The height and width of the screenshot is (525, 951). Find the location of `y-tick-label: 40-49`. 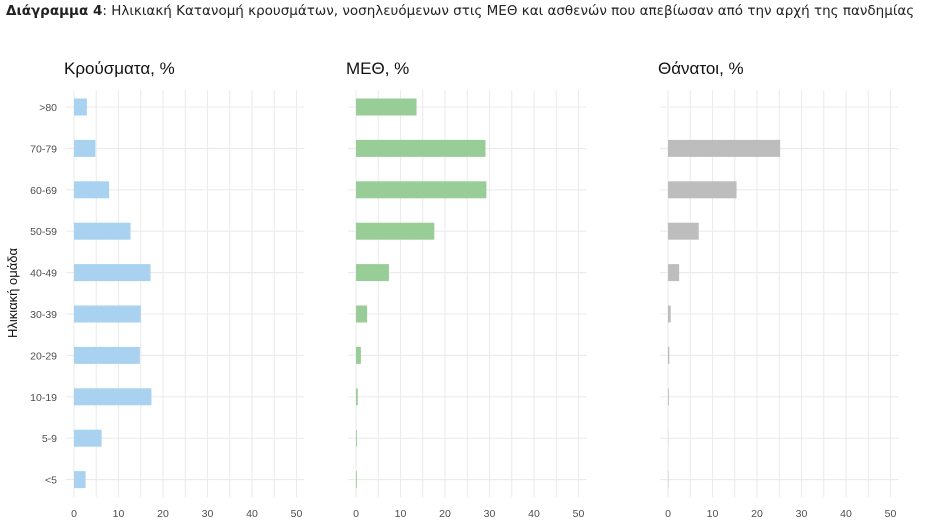

y-tick-label: 40-49 is located at coordinates (43, 274).